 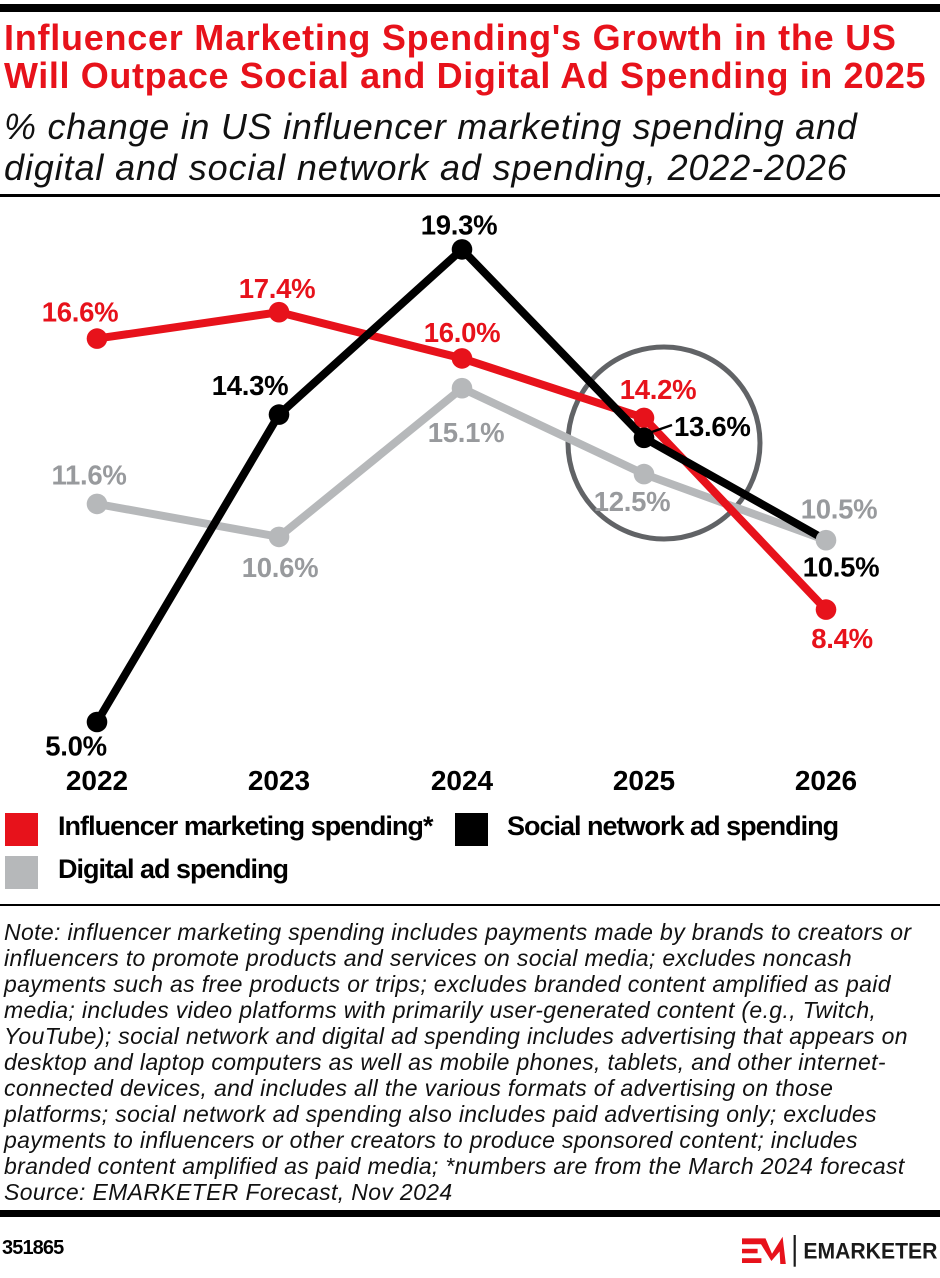 What do you see at coordinates (826, 780) in the screenshot?
I see `svg-text: 2026` at bounding box center [826, 780].